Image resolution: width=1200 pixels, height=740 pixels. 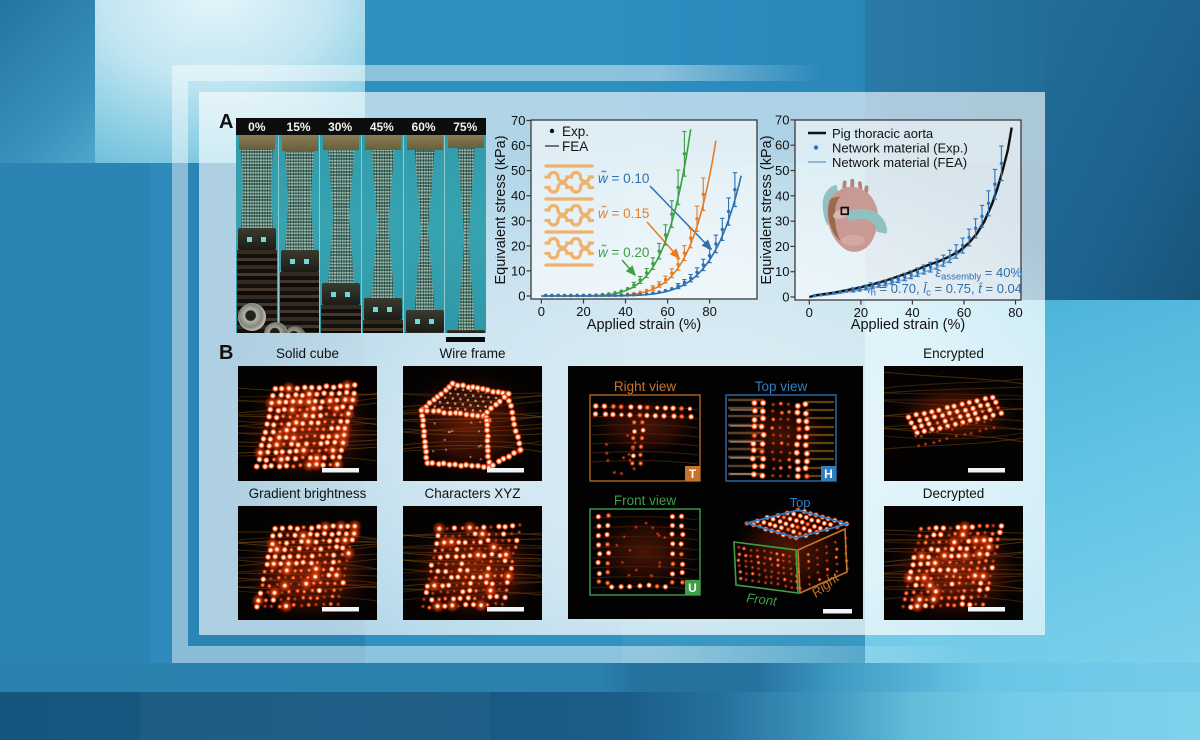 What do you see at coordinates (692, 588) in the screenshot?
I see `svg-text: U` at bounding box center [692, 588].